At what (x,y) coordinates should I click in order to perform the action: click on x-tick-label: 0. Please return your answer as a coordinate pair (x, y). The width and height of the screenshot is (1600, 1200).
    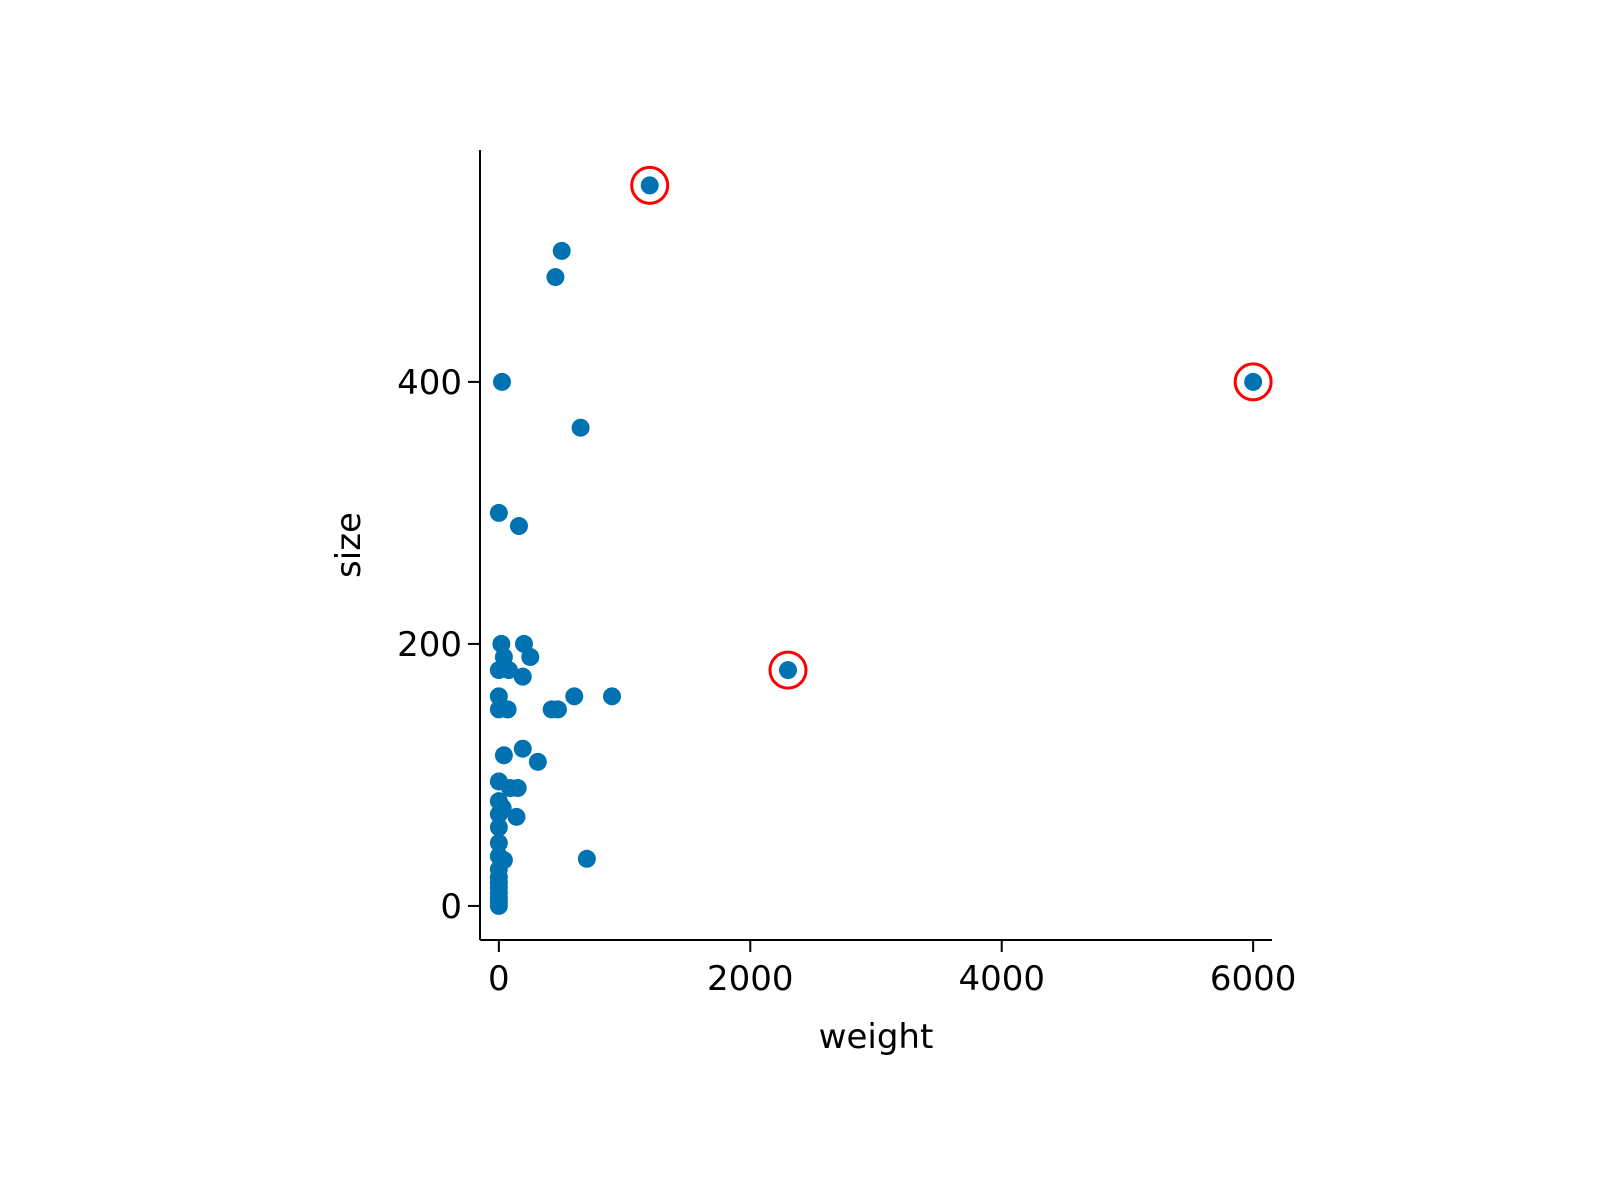
    Looking at the image, I should click on (499, 979).